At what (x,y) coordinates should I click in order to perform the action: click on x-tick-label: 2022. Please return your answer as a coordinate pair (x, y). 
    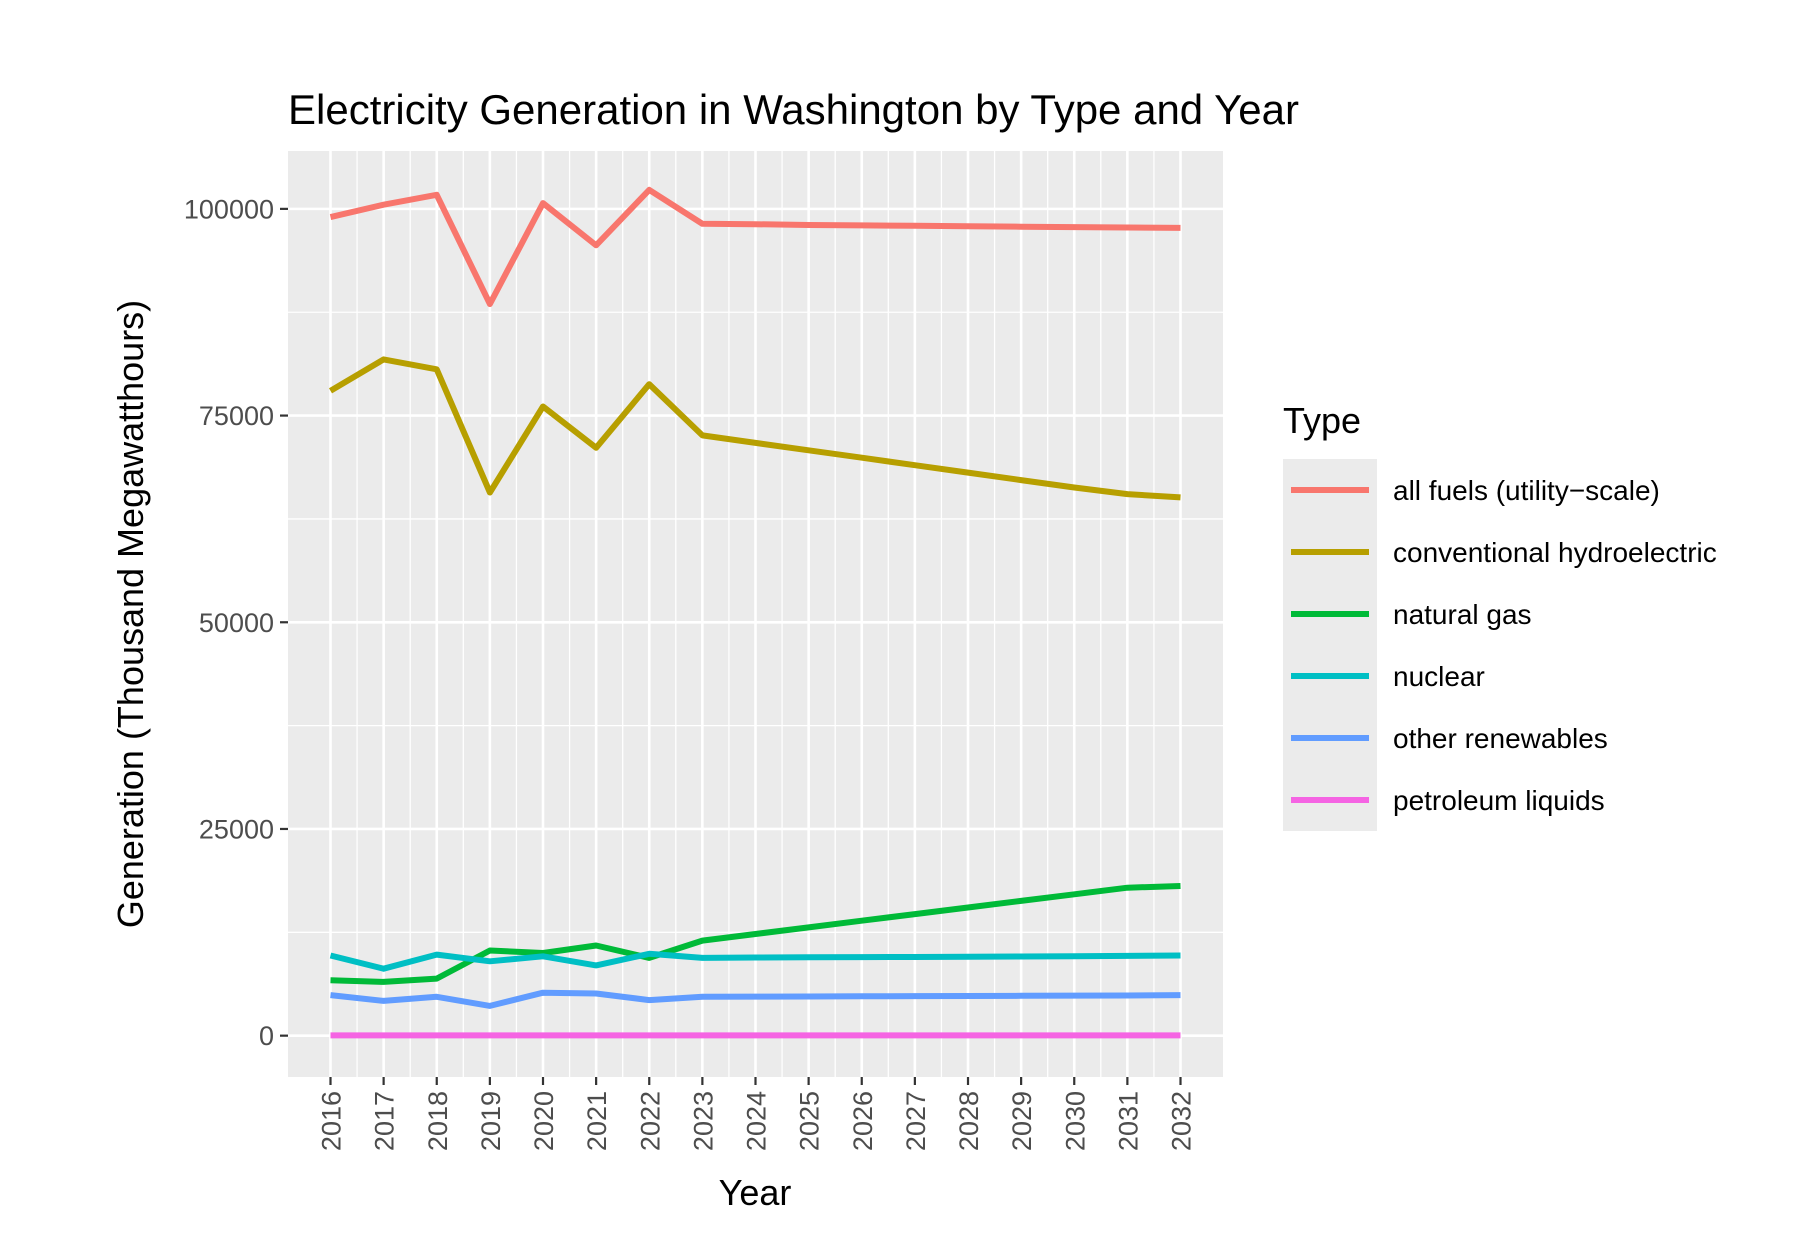
    Looking at the image, I should click on (650, 1121).